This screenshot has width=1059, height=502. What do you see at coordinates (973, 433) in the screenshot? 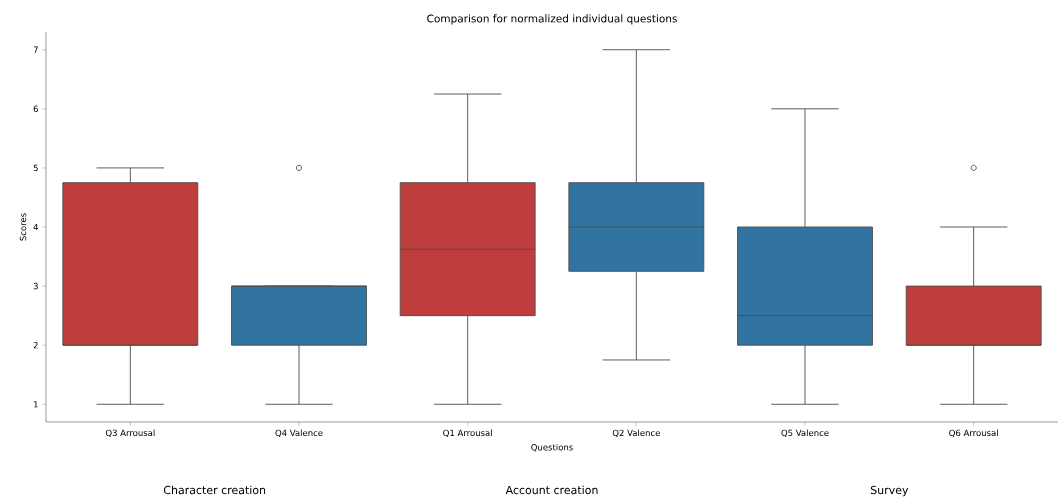
I see `x-tick-label: Q6 Arrousal` at bounding box center [973, 433].